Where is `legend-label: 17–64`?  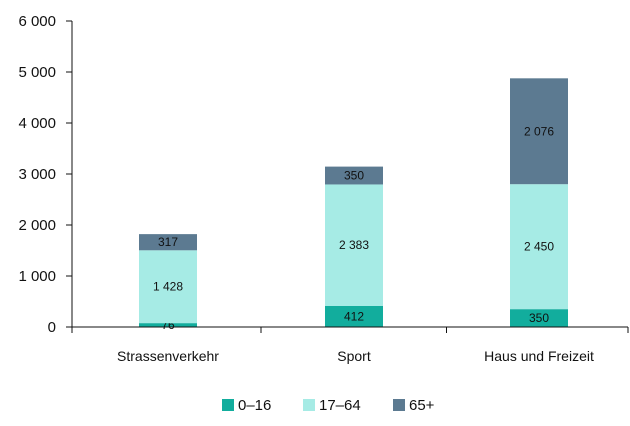 legend-label: 17–64 is located at coordinates (340, 405).